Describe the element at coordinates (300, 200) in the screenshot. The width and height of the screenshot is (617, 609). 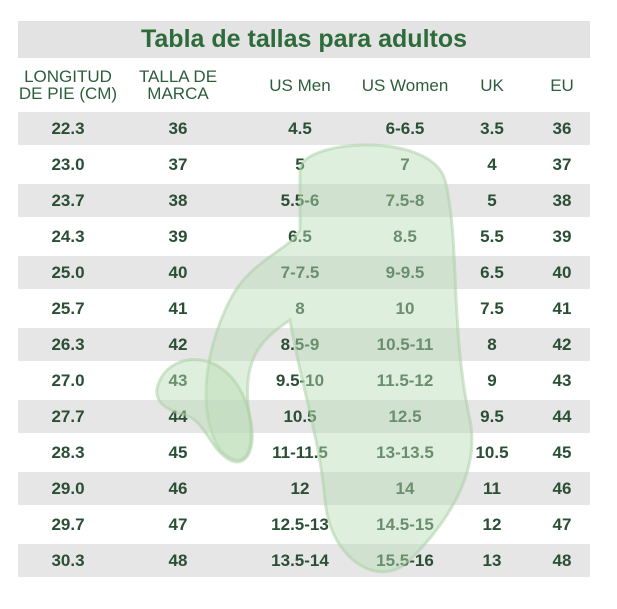
I see `table-cell: 5.5-6` at that location.